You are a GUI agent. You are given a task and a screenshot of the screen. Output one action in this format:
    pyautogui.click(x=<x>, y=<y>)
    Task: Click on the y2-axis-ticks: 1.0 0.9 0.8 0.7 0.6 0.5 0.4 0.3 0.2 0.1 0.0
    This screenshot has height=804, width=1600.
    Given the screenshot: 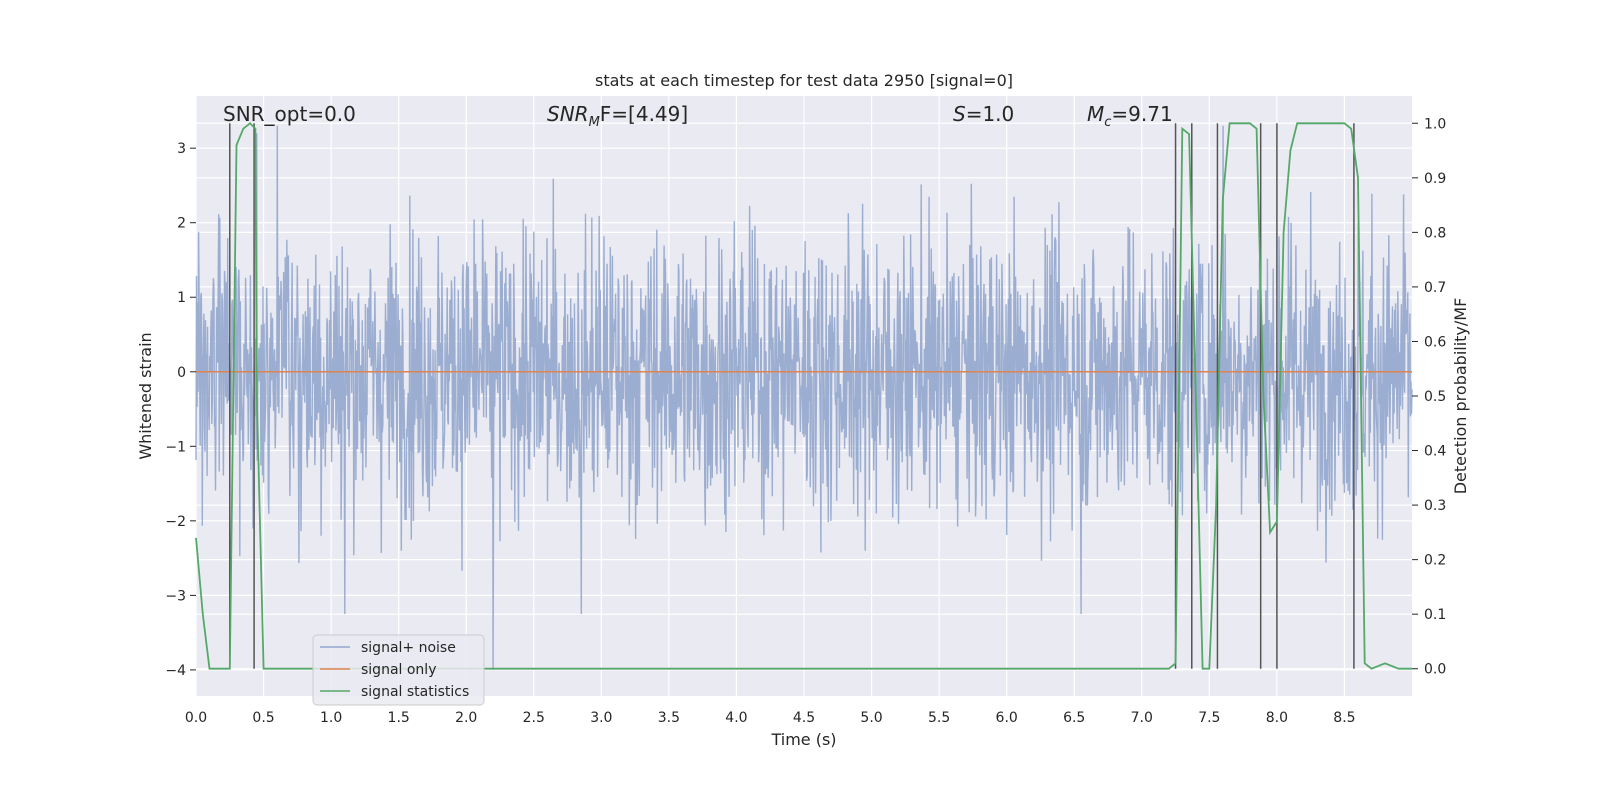 What is the action you would take?
    pyautogui.click(x=1429, y=397)
    